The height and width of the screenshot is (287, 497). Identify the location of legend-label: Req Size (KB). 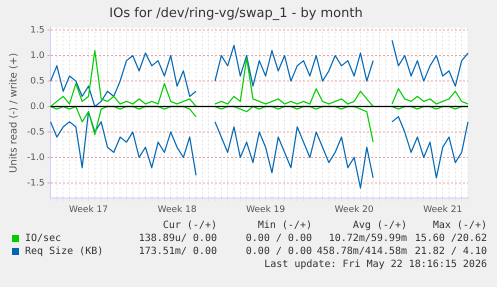
(64, 251).